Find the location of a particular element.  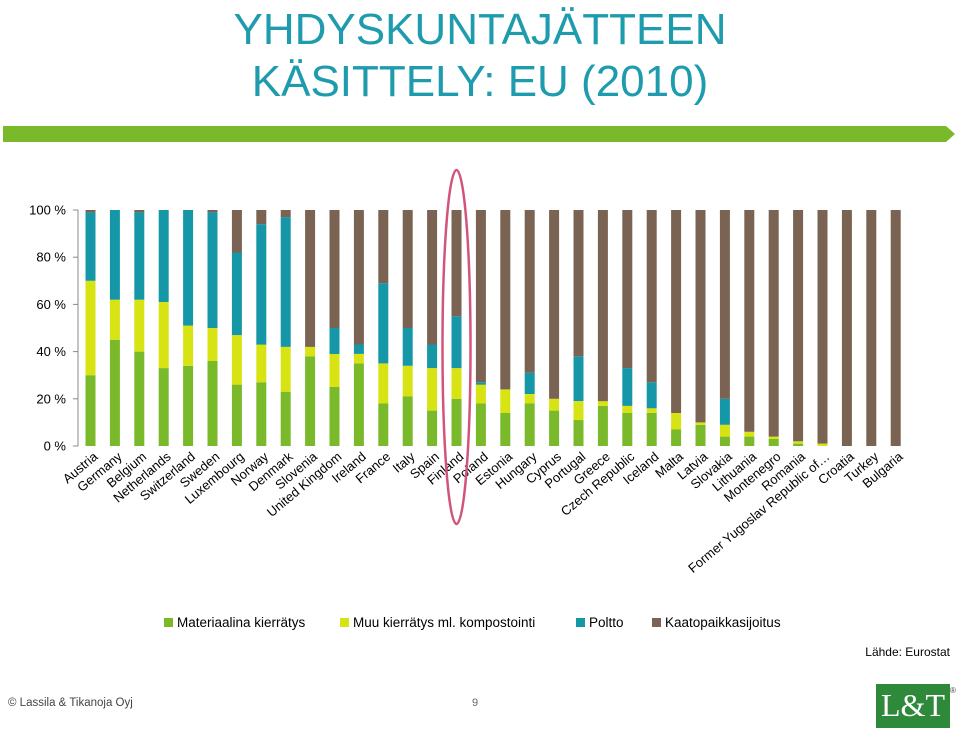

copyright-footer: © Lassila & Tikanoja Oyj is located at coordinates (70, 703).